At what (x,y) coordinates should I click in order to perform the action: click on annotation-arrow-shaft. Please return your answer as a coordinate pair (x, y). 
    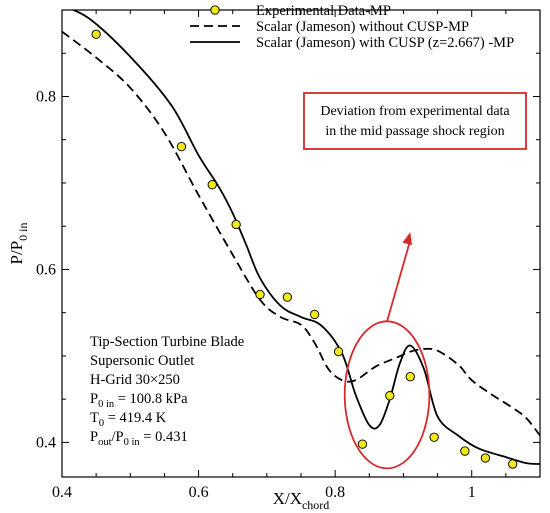
    Looking at the image, I should click on (399, 281).